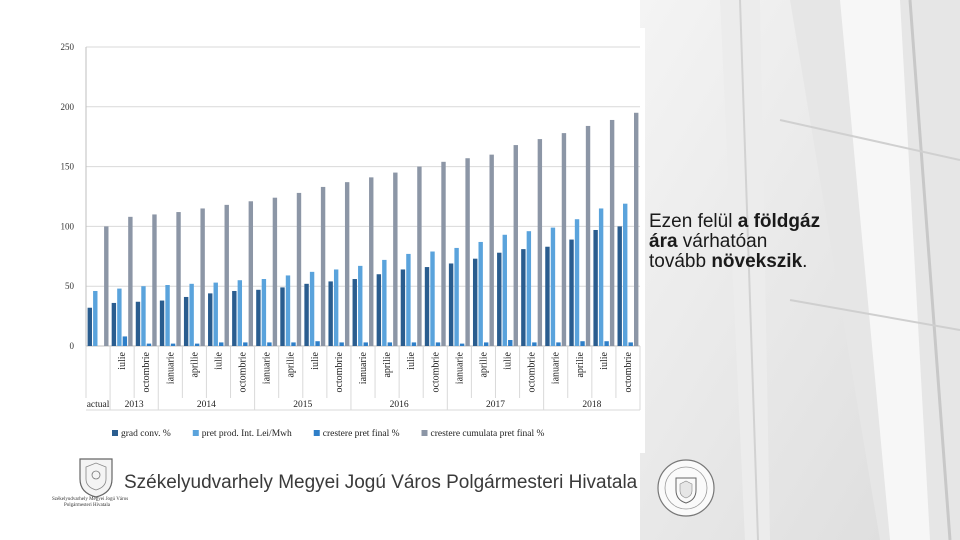  I want to click on y-tick-label: 150, so click(68, 167).